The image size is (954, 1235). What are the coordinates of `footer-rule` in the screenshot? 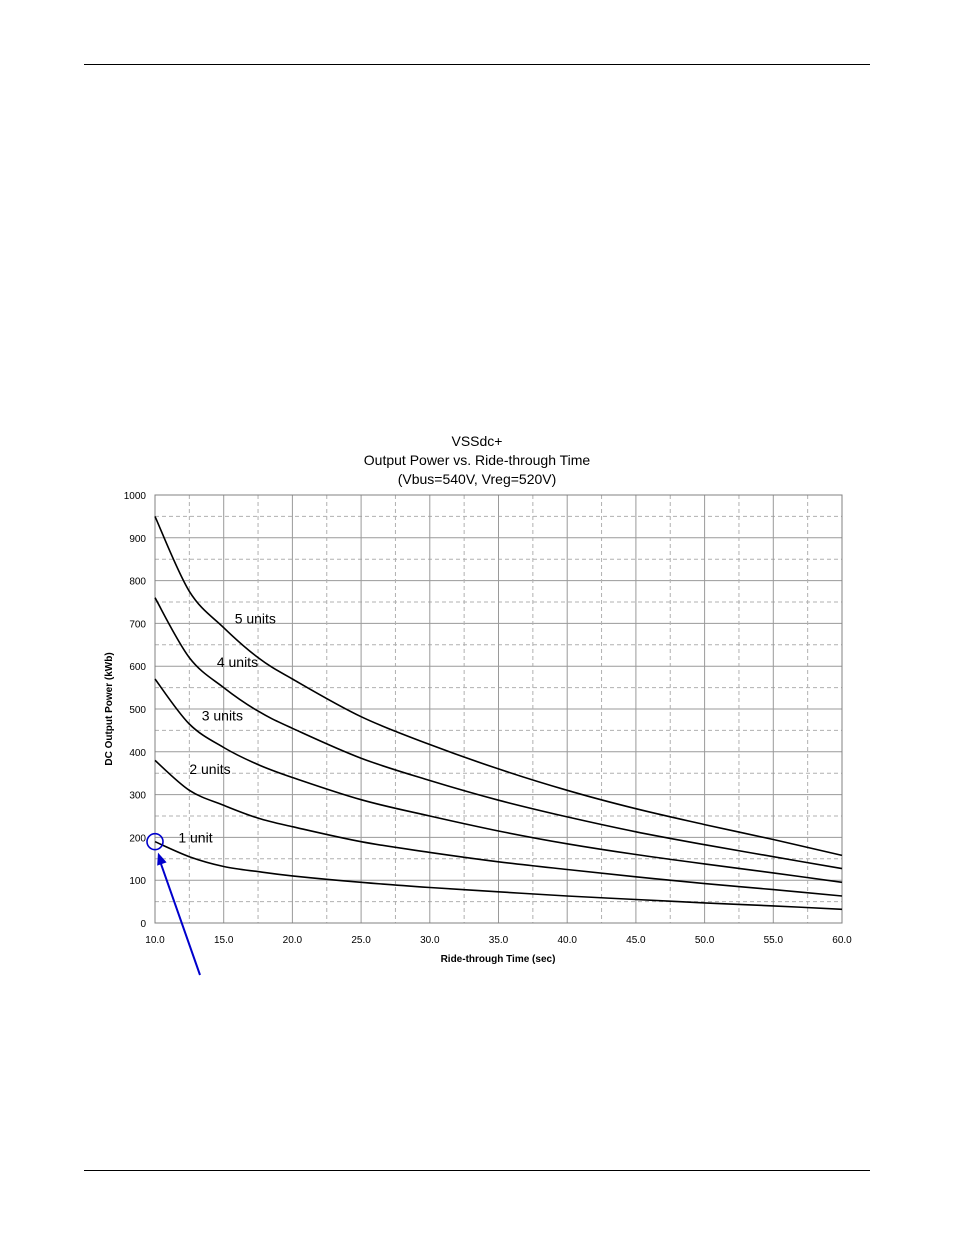 It's located at (477, 1170).